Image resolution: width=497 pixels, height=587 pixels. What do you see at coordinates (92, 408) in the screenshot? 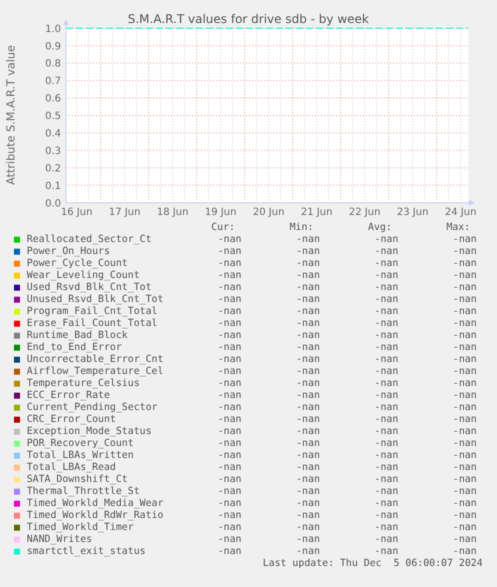
I see `legend-label: Current_Pending_Sector` at bounding box center [92, 408].